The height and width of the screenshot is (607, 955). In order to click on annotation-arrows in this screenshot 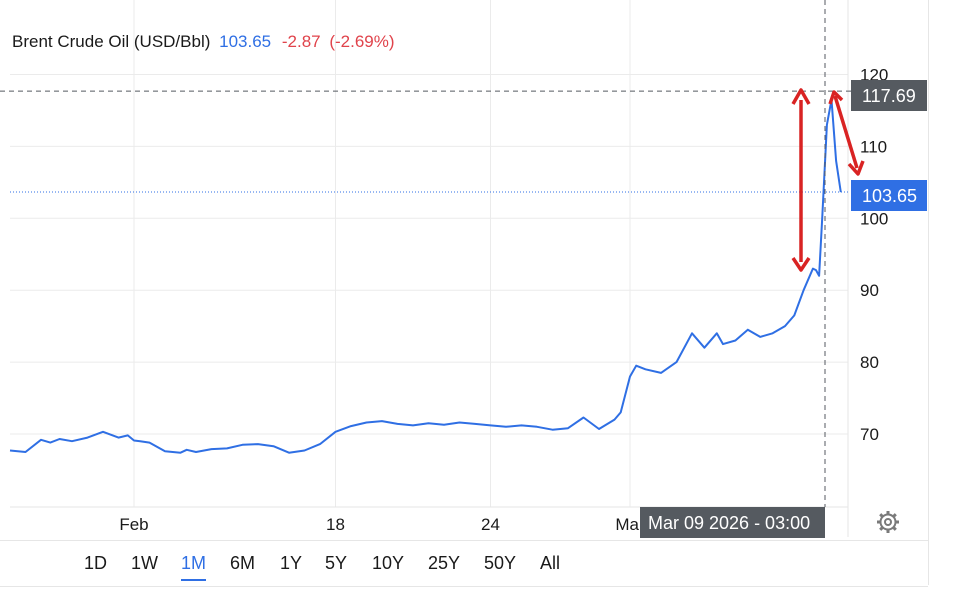, I will do `click(828, 180)`.